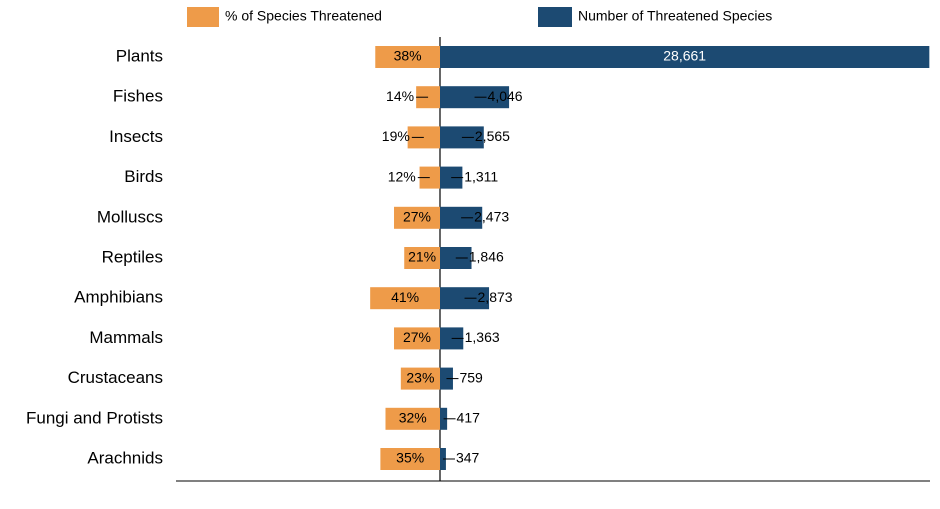 The width and height of the screenshot is (940, 509). Describe the element at coordinates (402, 176) in the screenshot. I see `percent-label: 12%` at that location.